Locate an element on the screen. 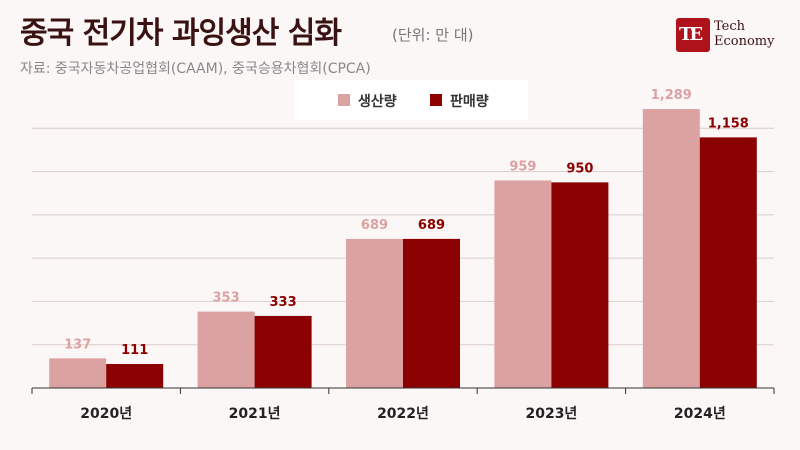 The image size is (800, 450). logo-word-economy: Economy is located at coordinates (744, 41).